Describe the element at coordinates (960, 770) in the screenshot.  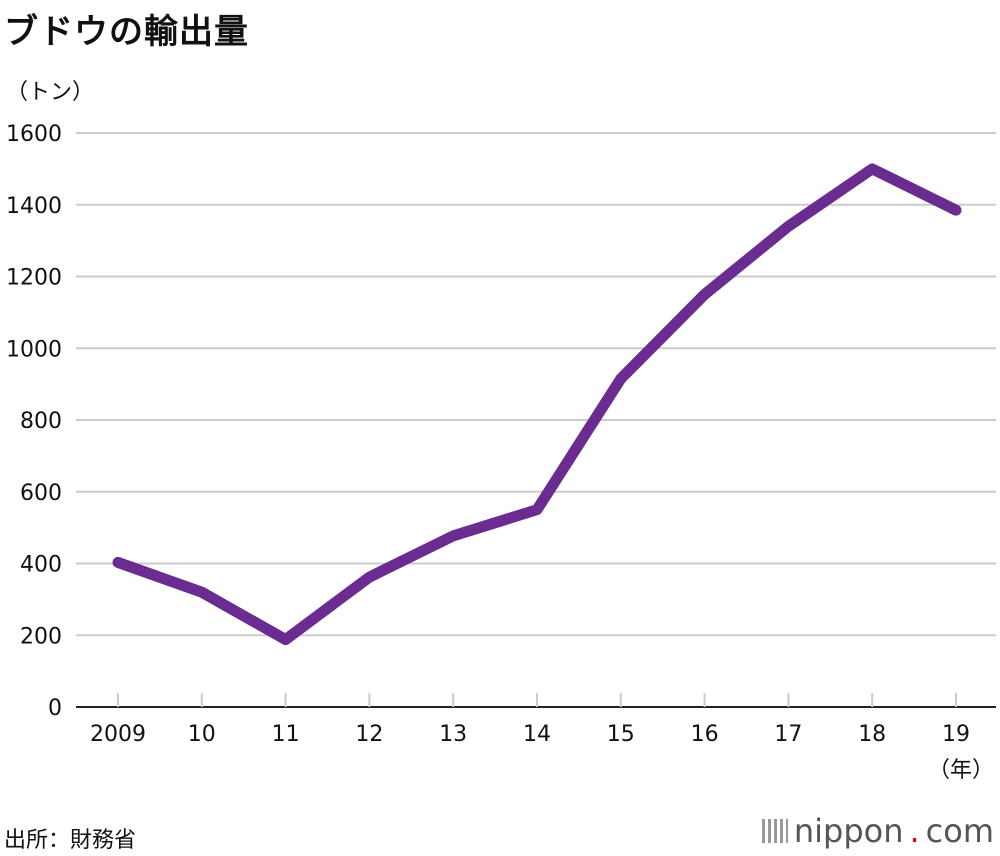
I see `x-axis-unit: （年）` at that location.